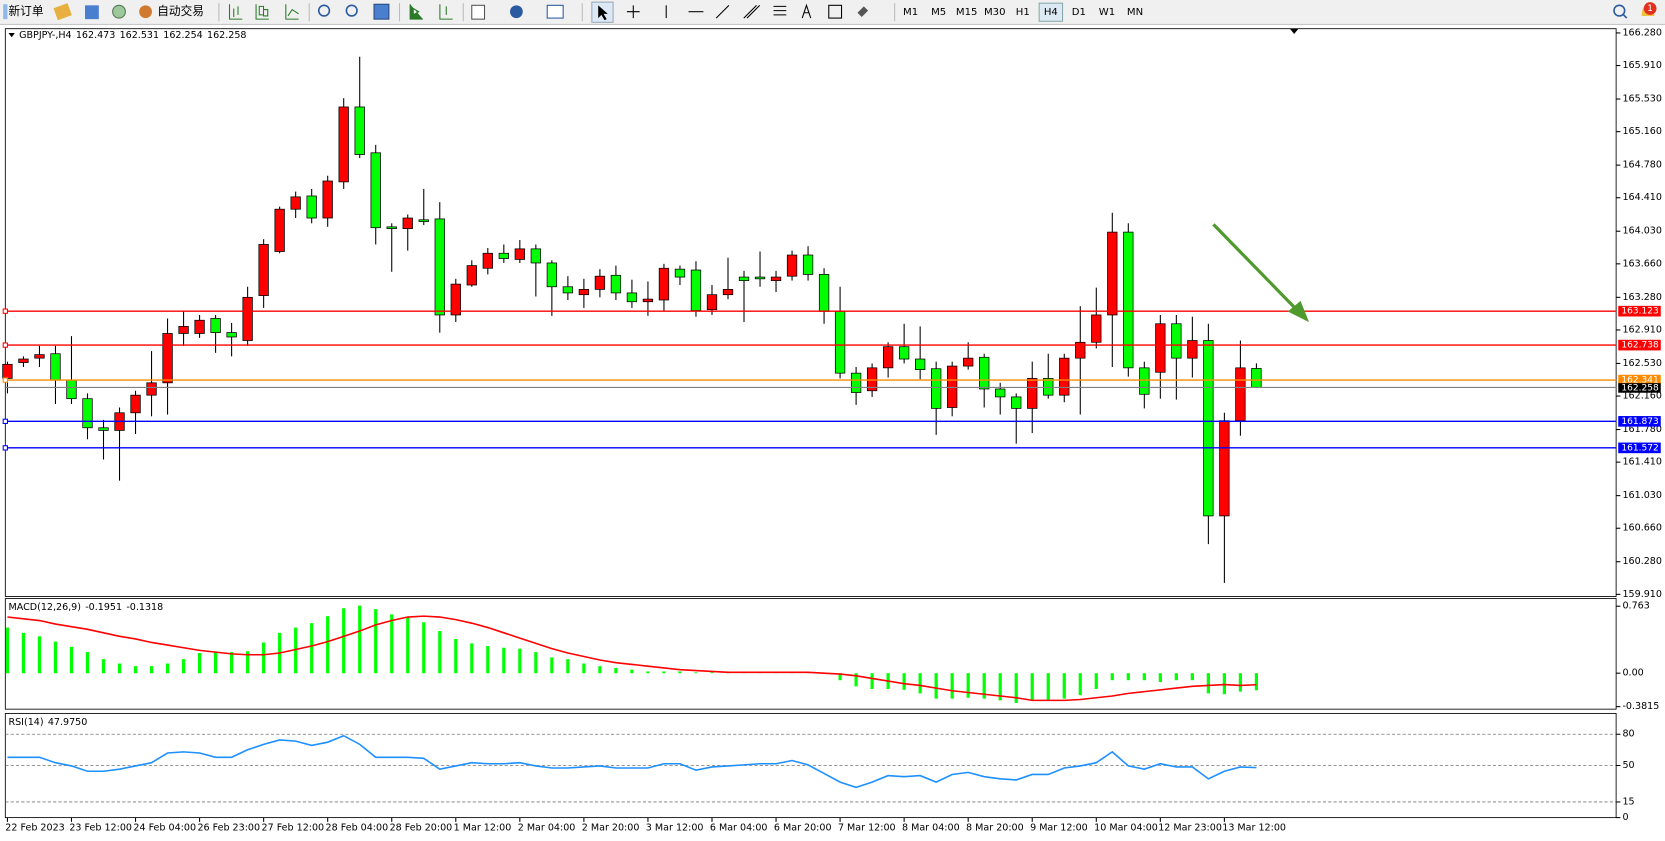 This screenshot has width=1665, height=841. Describe the element at coordinates (45, 607) in the screenshot. I see `indicator-title: MACD(12,26,9)` at that location.